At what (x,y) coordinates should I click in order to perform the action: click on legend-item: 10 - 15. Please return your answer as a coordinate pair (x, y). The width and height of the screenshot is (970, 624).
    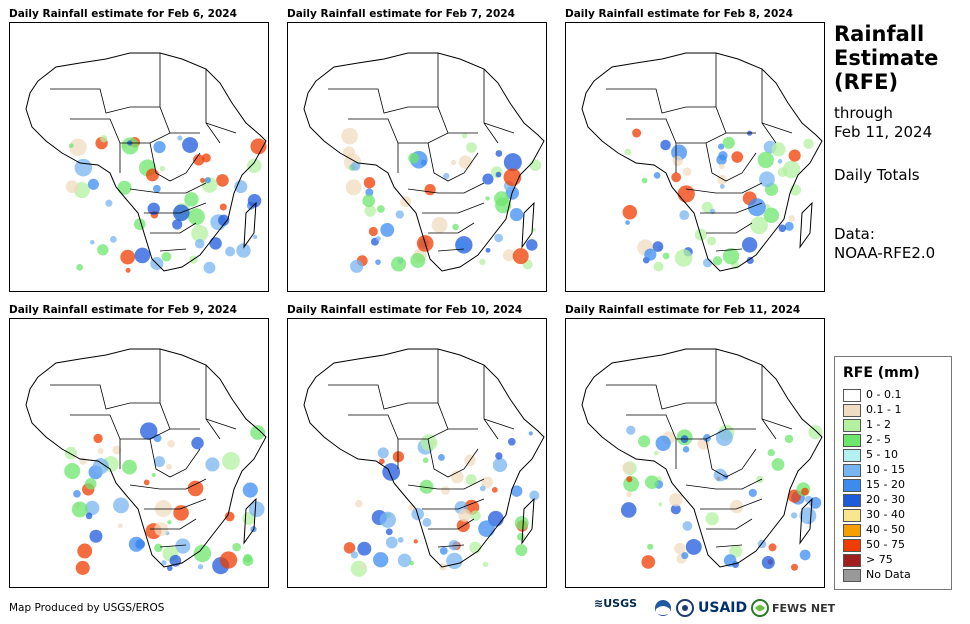
    Looking at the image, I should click on (874, 470).